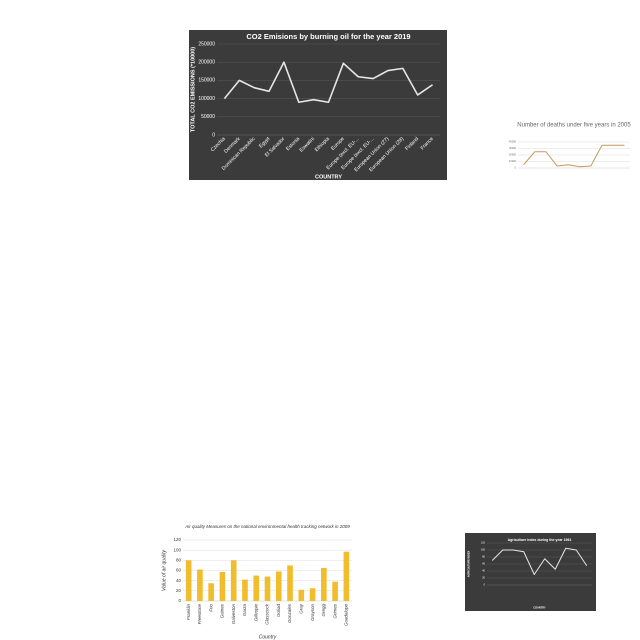 The image size is (640, 640). Describe the element at coordinates (312, 613) in the screenshot. I see `x-tick-label: Grayson` at that location.